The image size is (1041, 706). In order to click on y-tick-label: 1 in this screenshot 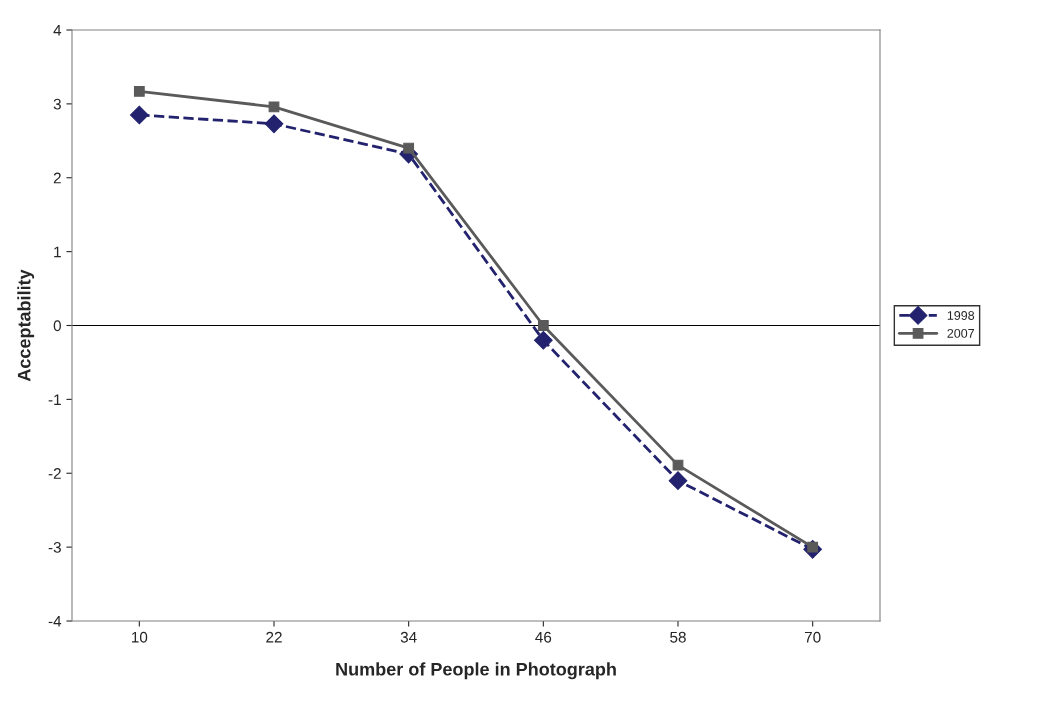, I will do `click(57, 252)`.